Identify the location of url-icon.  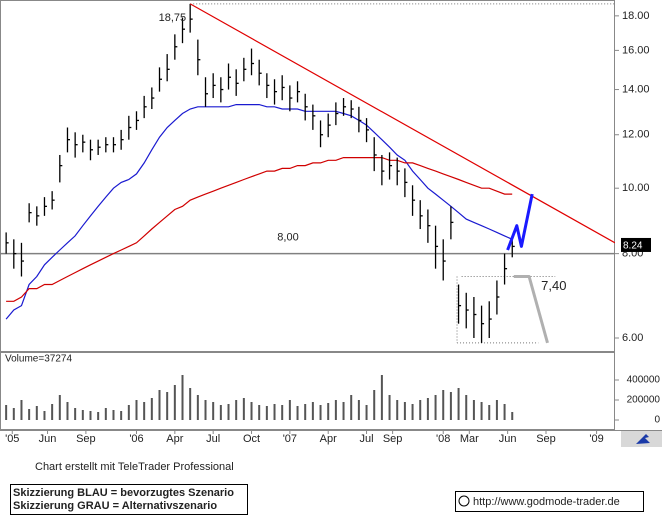
(464, 501).